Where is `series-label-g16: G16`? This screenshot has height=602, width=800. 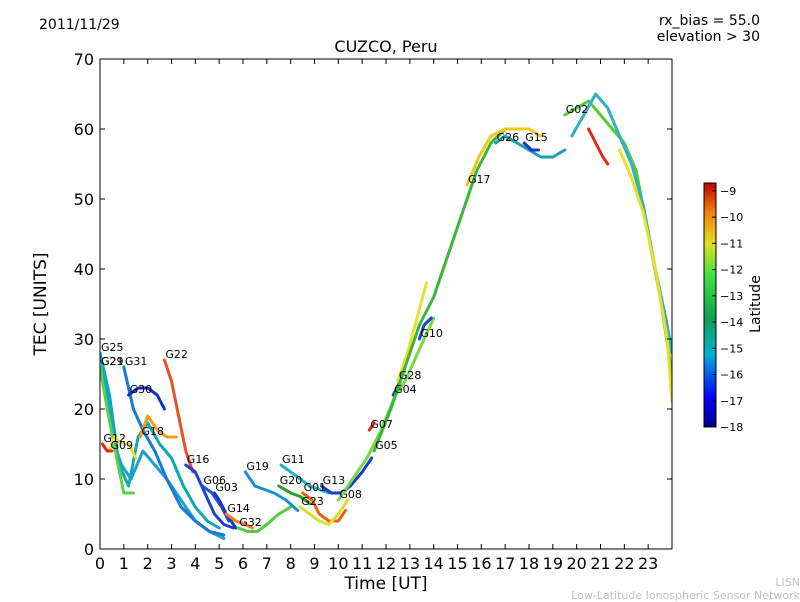 series-label-g16: G16 is located at coordinates (198, 459).